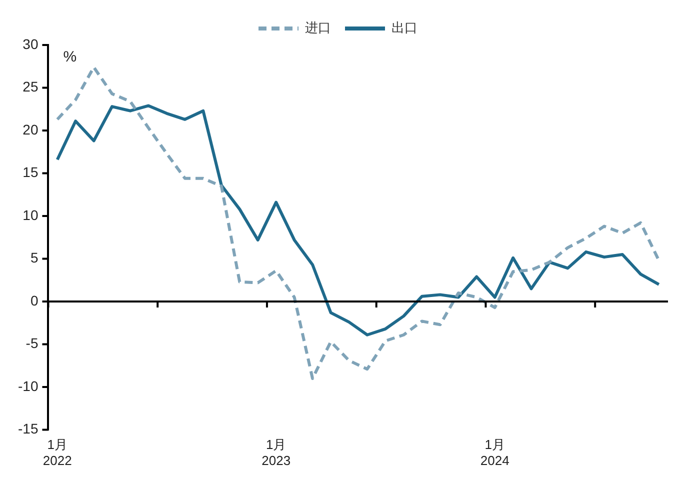  What do you see at coordinates (276, 452) in the screenshot?
I see `x-tick-label: 1月 2023` at bounding box center [276, 452].